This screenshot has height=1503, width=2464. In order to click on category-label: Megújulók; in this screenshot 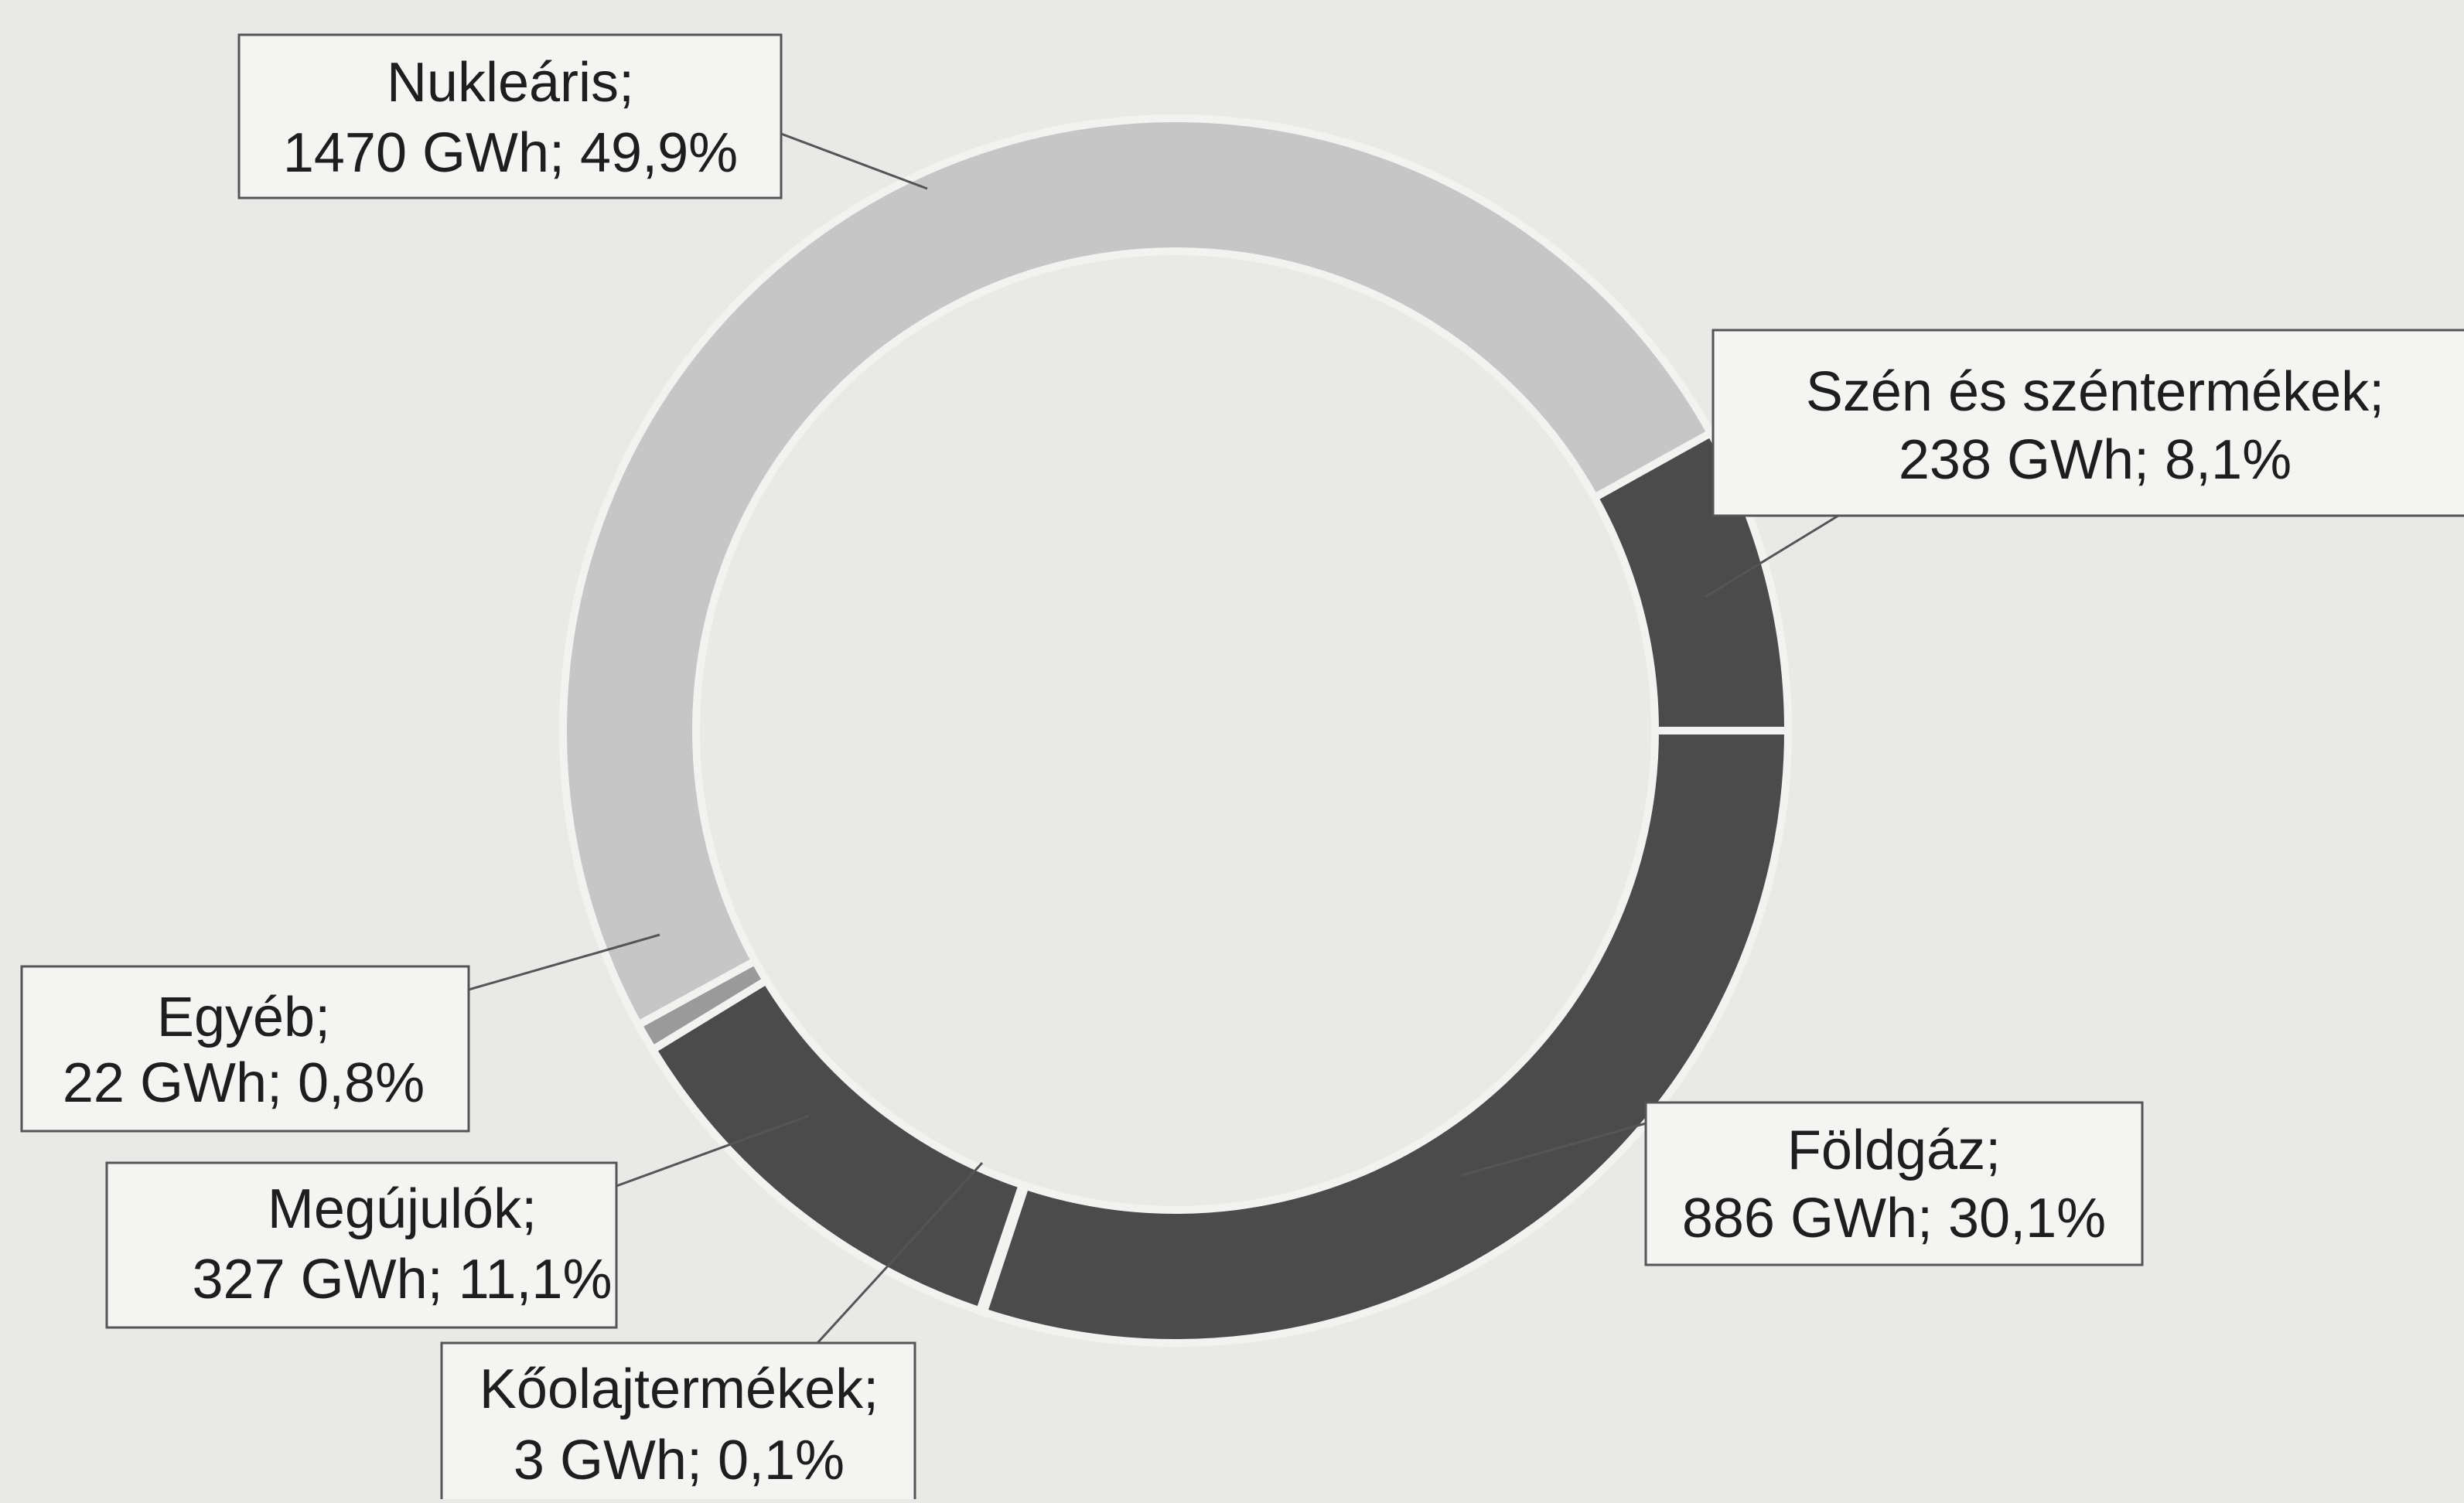, I will do `click(402, 1209)`.